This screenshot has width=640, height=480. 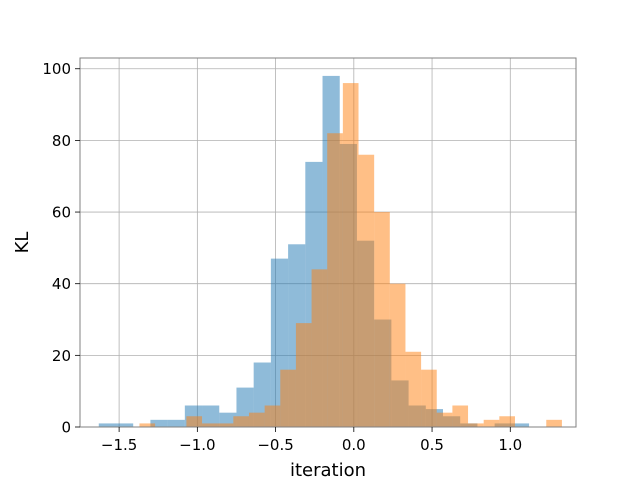 I want to click on y-axis-label: KL, so click(x=22, y=243).